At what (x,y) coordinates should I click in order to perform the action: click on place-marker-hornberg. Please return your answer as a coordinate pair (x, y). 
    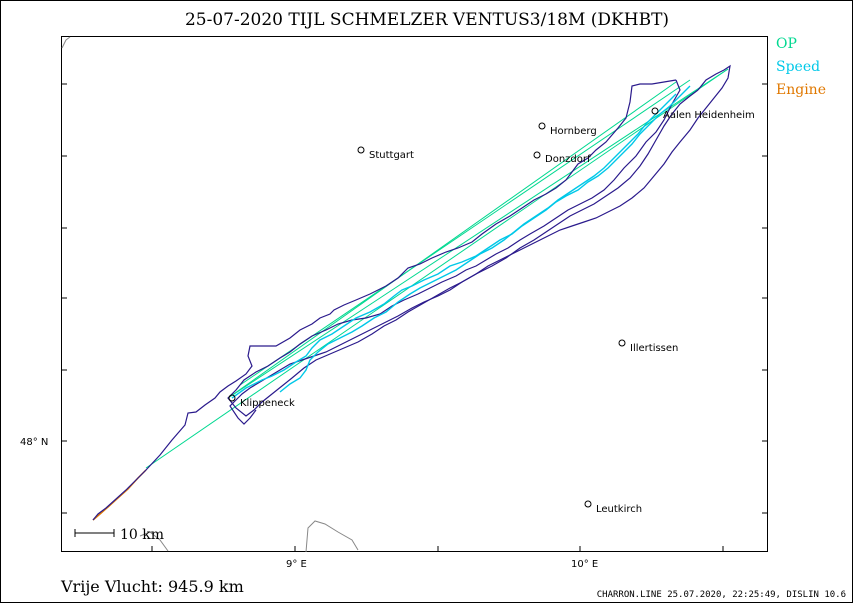
    Looking at the image, I should click on (542, 126).